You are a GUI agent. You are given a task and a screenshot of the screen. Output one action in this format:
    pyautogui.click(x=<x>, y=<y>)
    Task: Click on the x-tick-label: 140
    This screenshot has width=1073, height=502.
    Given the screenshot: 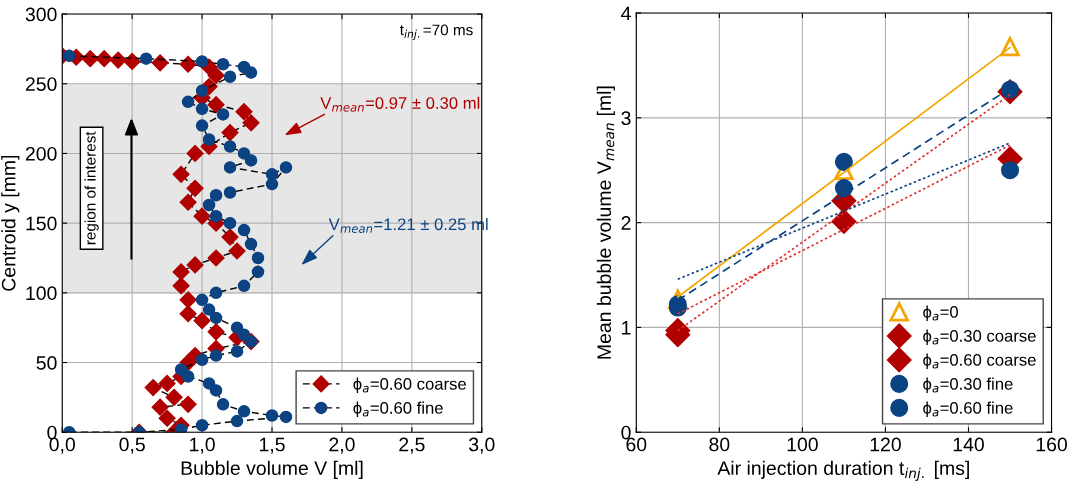 What is the action you would take?
    pyautogui.click(x=968, y=444)
    